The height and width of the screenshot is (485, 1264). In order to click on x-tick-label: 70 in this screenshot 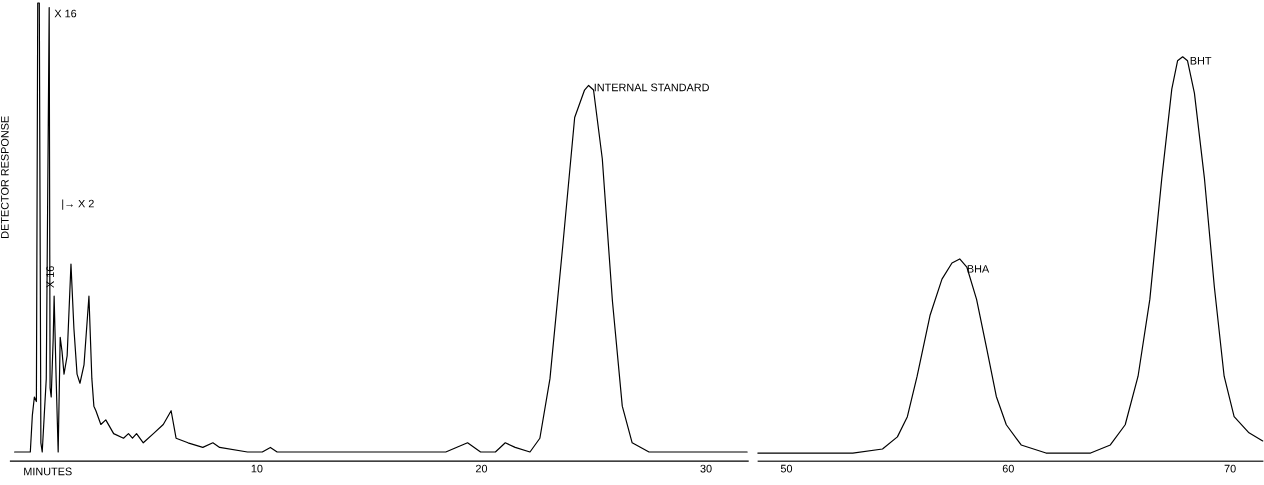, I will do `click(1230, 468)`.